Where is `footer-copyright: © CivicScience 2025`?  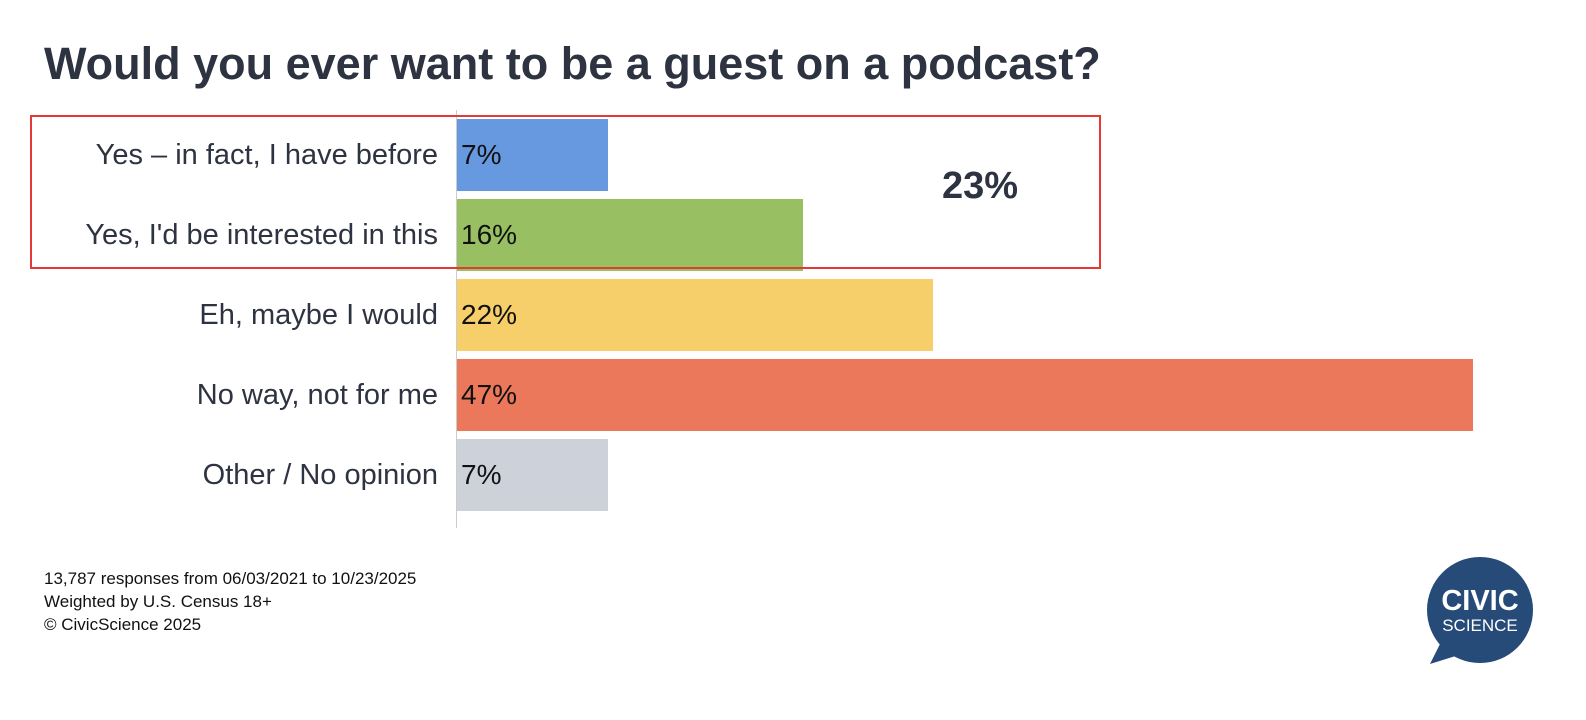
footer-copyright: © CivicScience 2025 is located at coordinates (123, 624).